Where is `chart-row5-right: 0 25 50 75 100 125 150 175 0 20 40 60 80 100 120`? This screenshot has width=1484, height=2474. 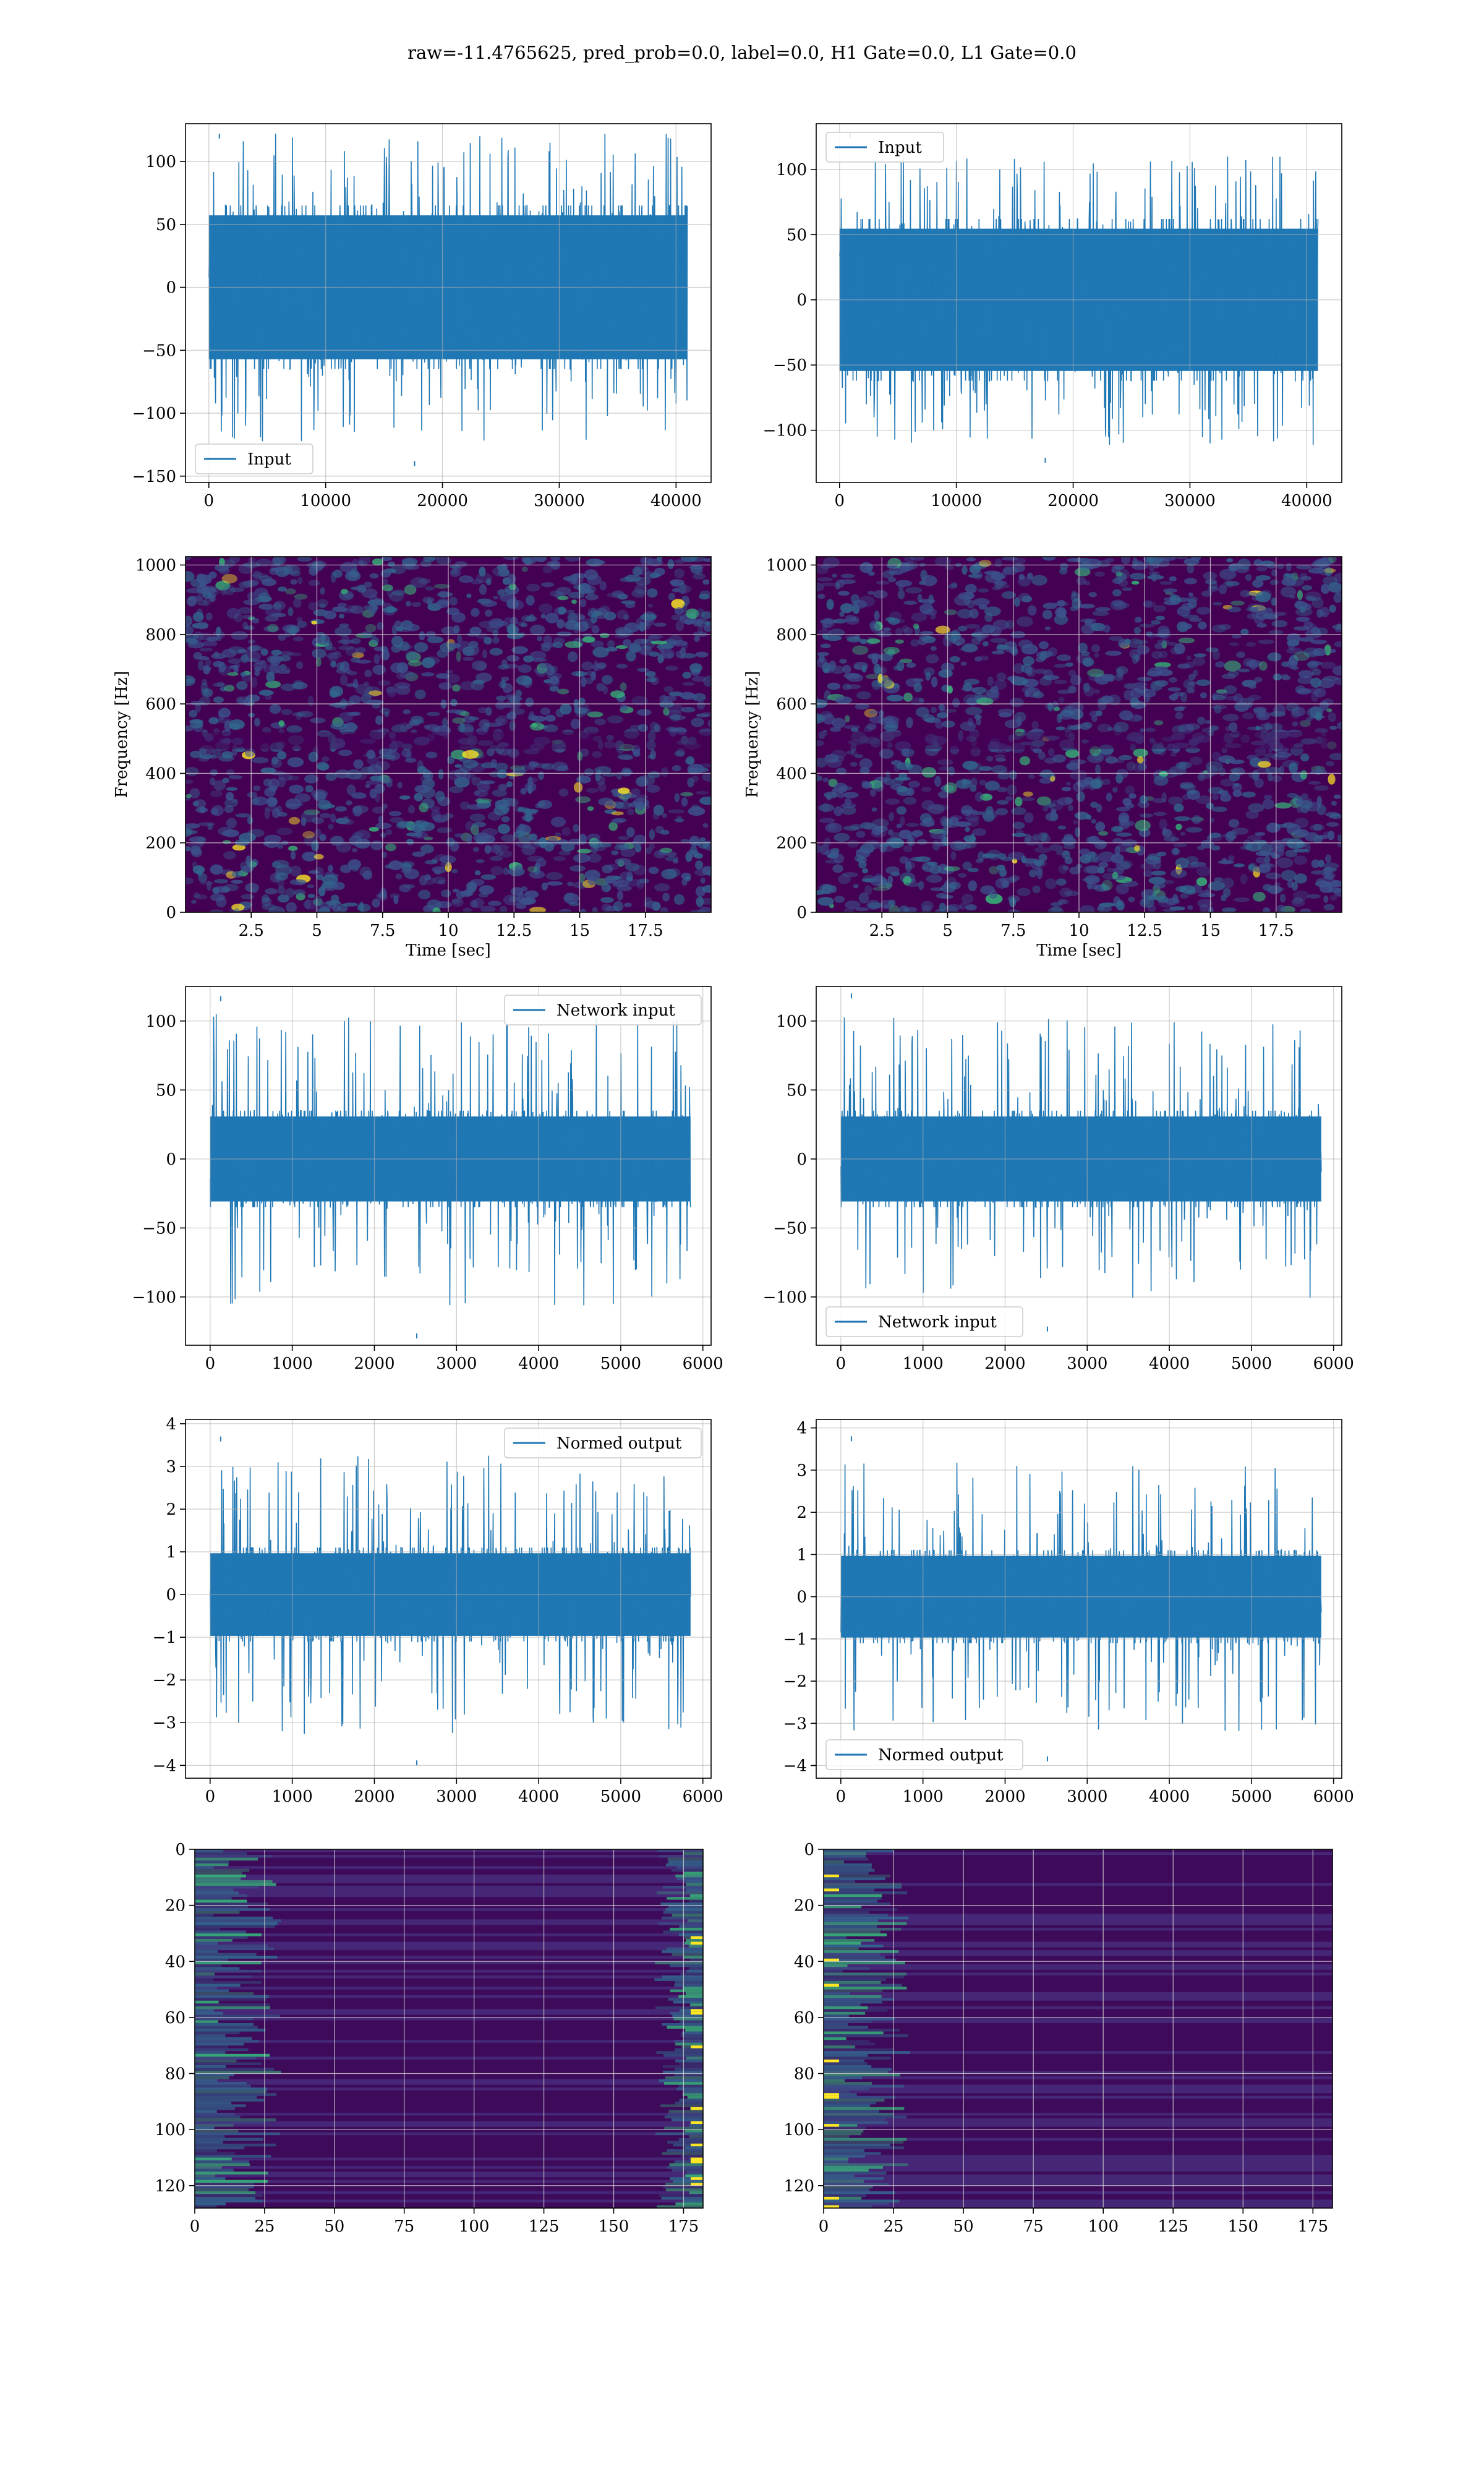
chart-row5-right: 0 25 50 75 100 125 150 175 0 20 40 60 80 100 120 is located at coordinates (1058, 2039).